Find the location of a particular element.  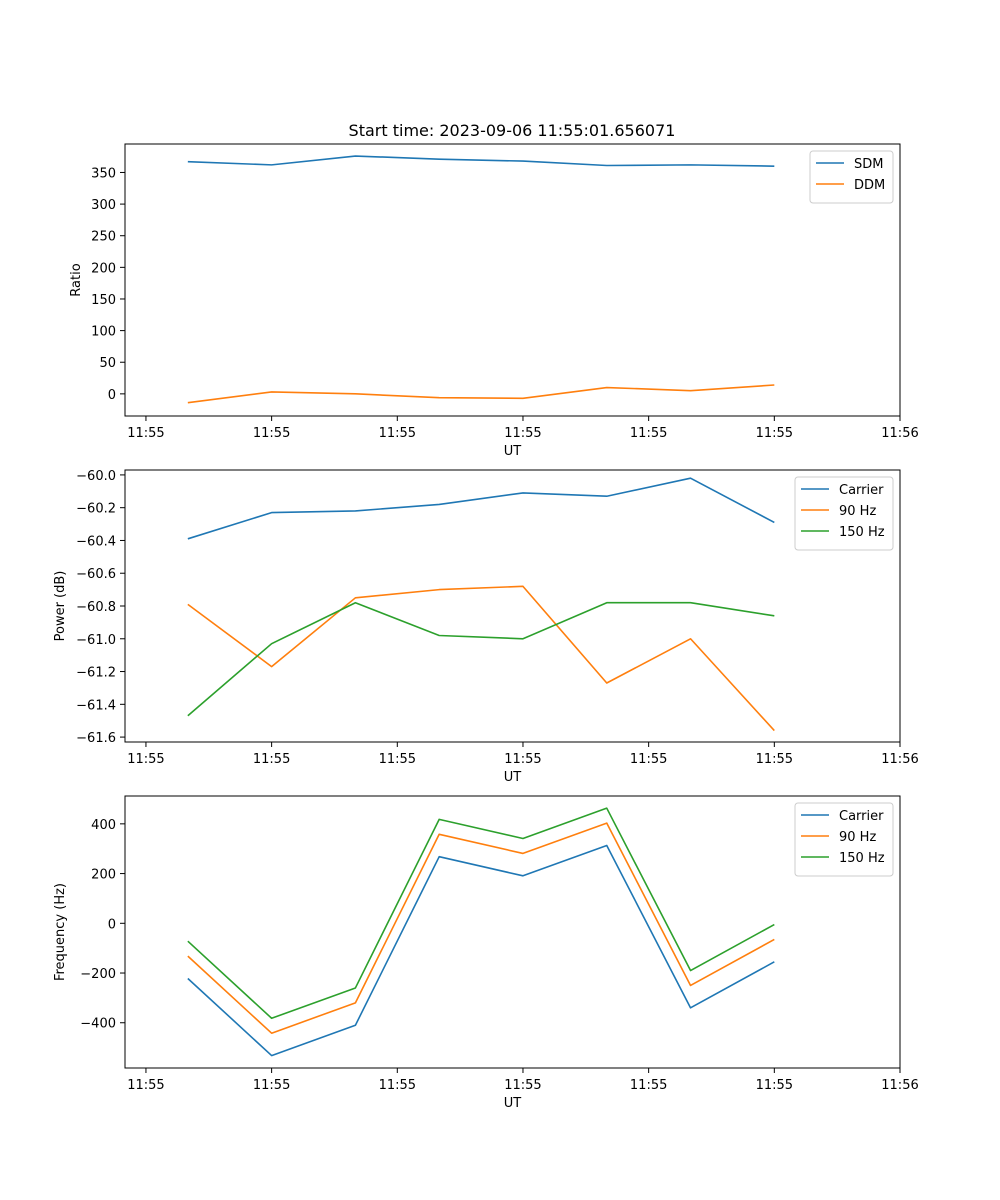

y-tick-label: 400 is located at coordinates (103, 825).